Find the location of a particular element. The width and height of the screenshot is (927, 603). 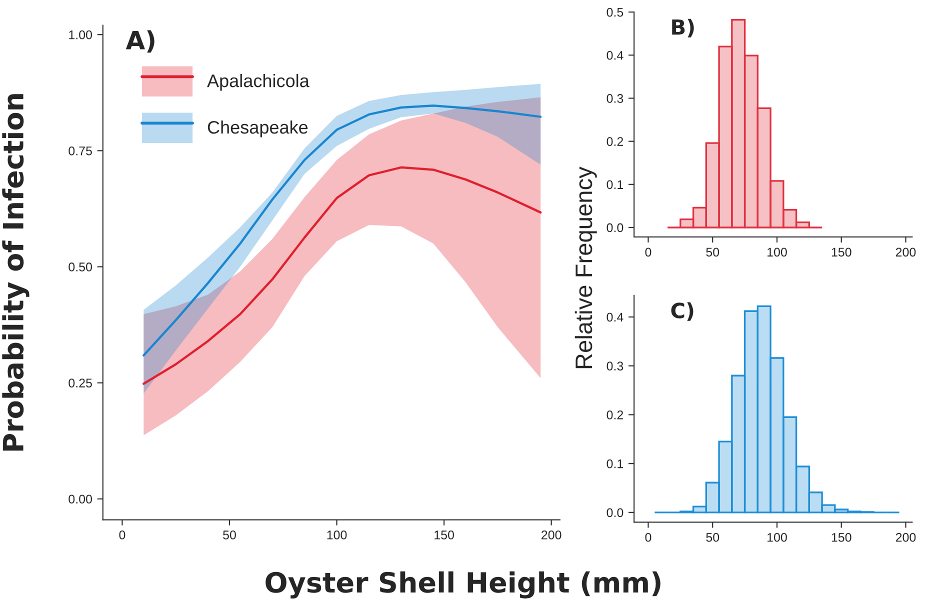

chart-title: A) is located at coordinates (140, 41).